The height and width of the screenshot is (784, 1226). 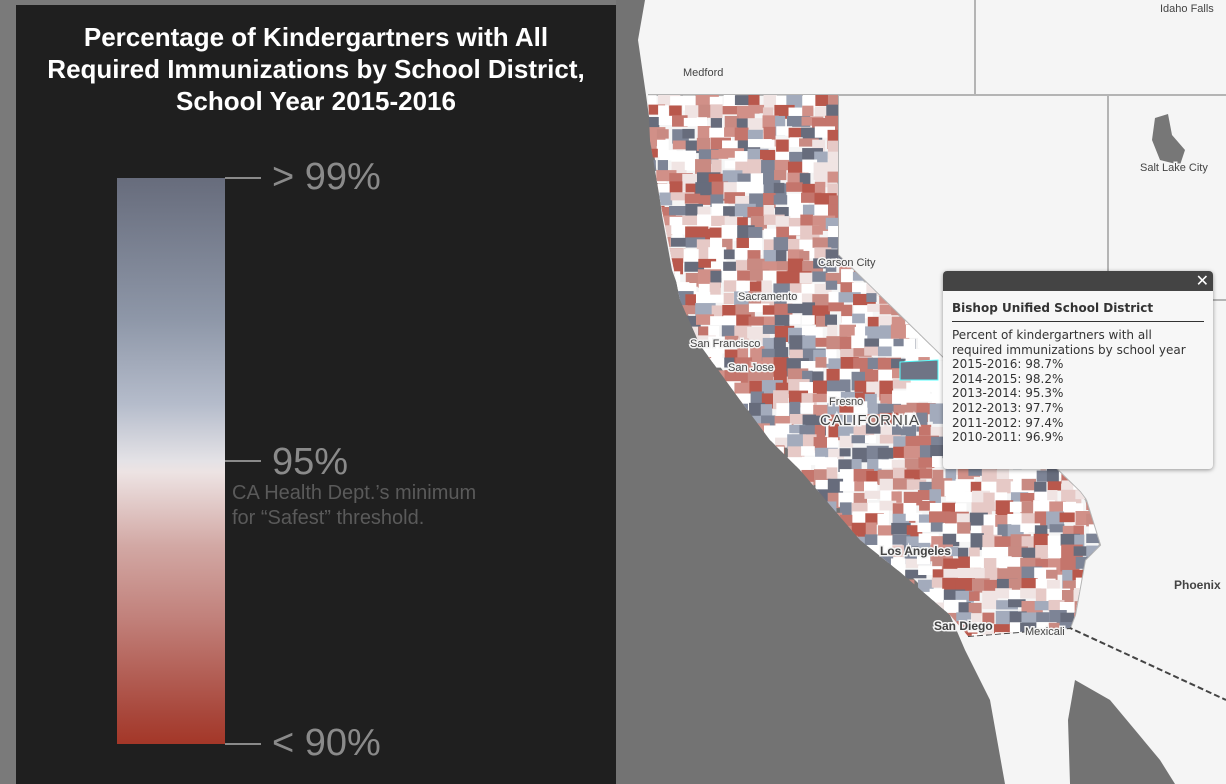 I want to click on selected-district-bishop, so click(x=919, y=370).